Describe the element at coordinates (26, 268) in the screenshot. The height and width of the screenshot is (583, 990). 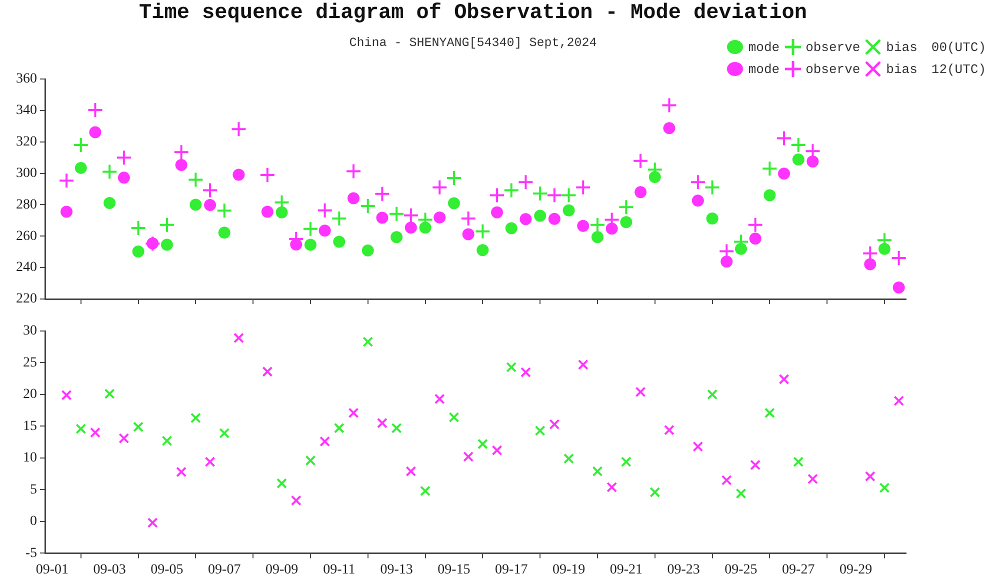
I see `y-tick-label: 240` at that location.